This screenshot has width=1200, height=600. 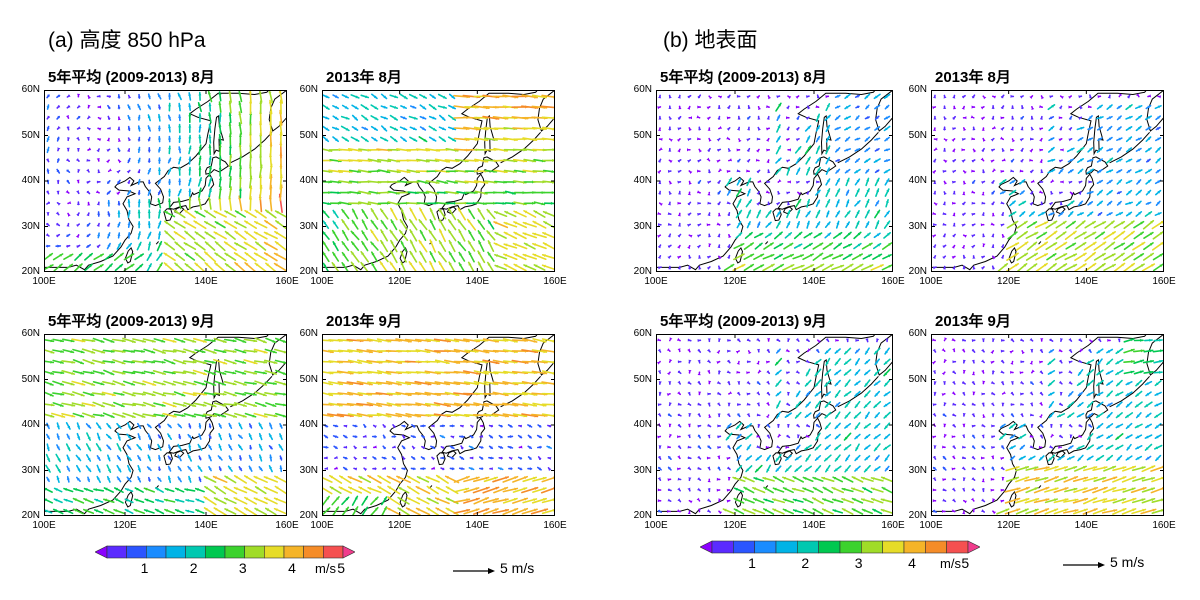 I want to click on wind-vectors, so click(x=438, y=427).